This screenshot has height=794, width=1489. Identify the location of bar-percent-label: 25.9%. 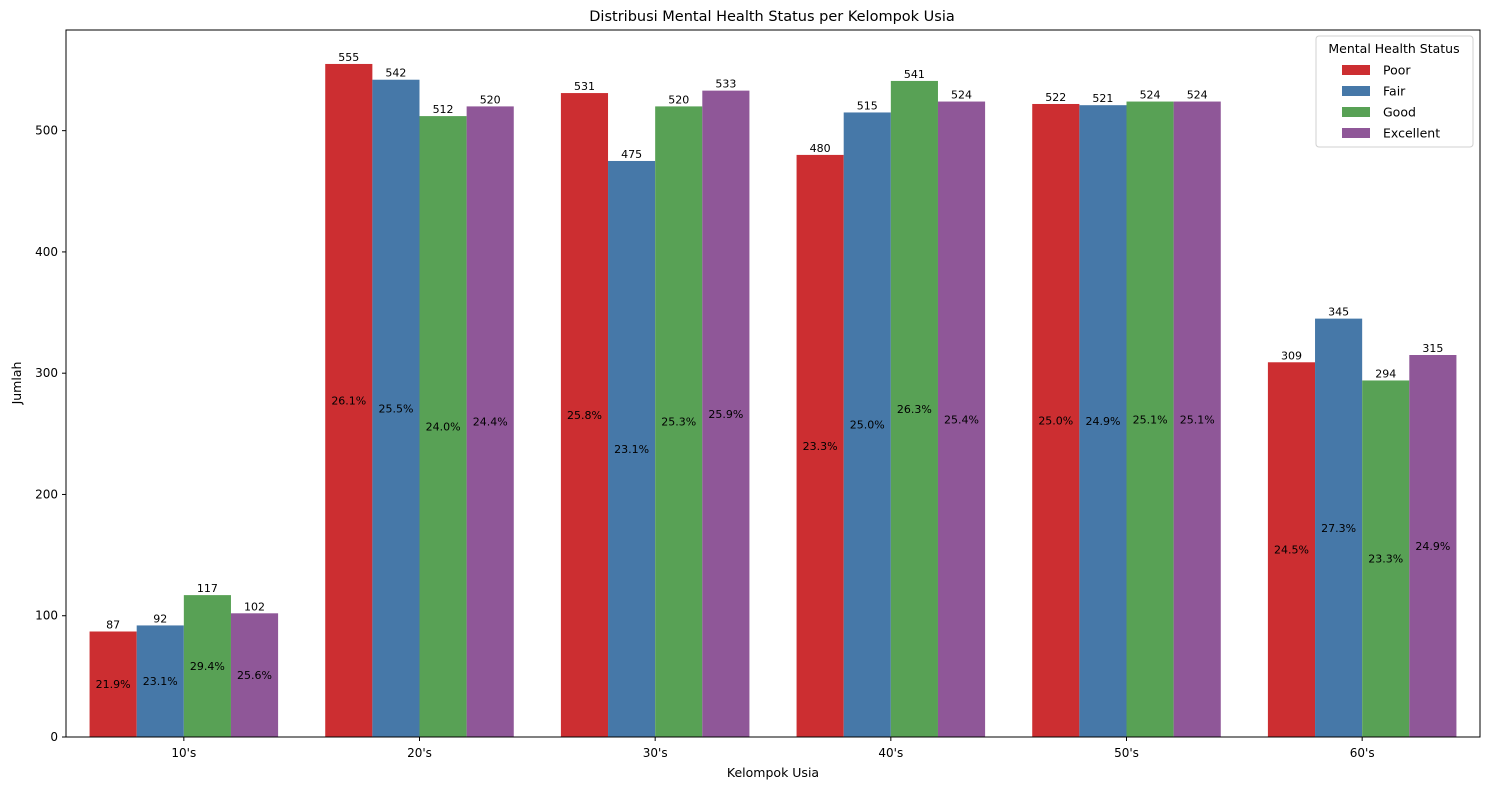
(725, 414).